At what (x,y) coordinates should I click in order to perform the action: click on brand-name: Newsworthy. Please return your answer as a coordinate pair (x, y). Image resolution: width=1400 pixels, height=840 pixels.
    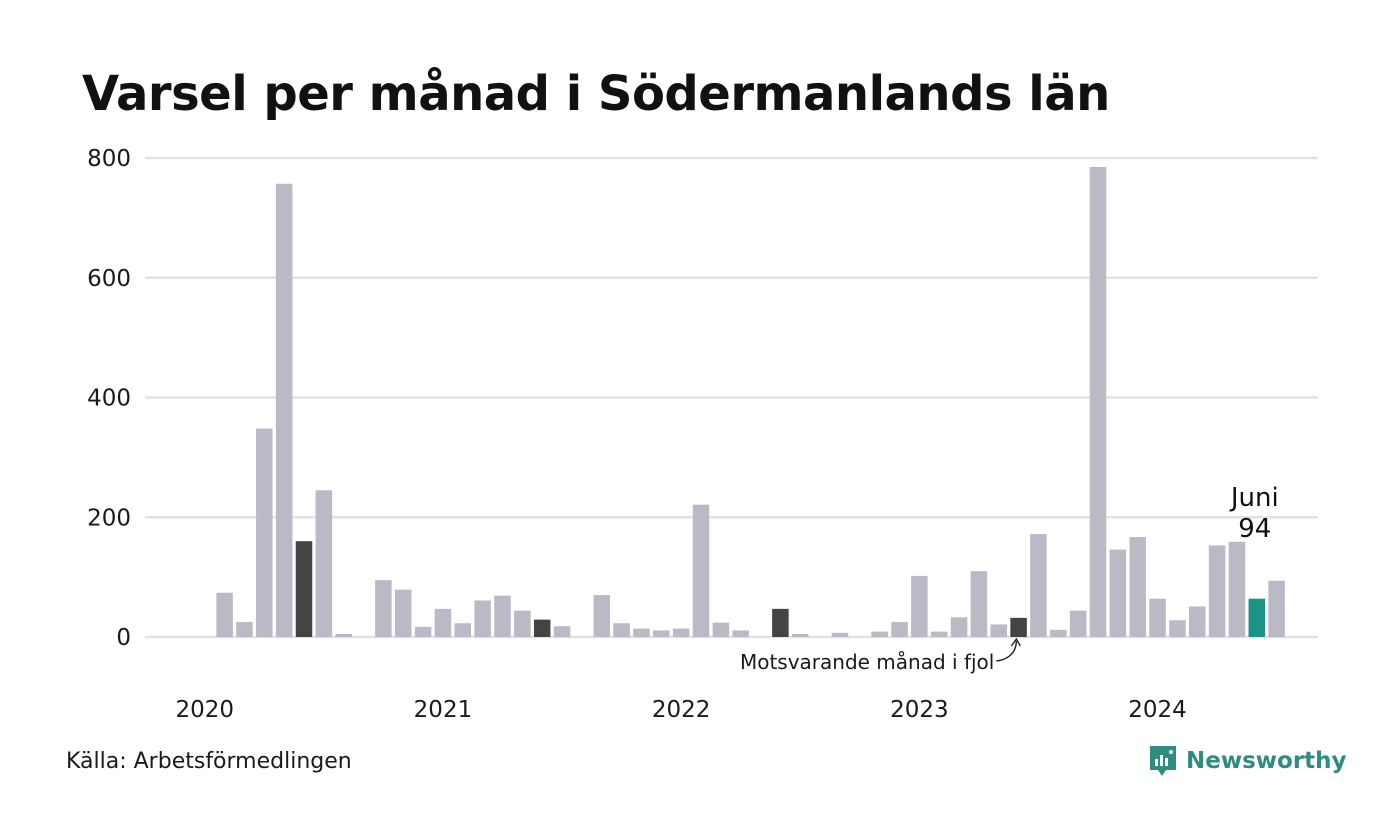
    Looking at the image, I should click on (1266, 761).